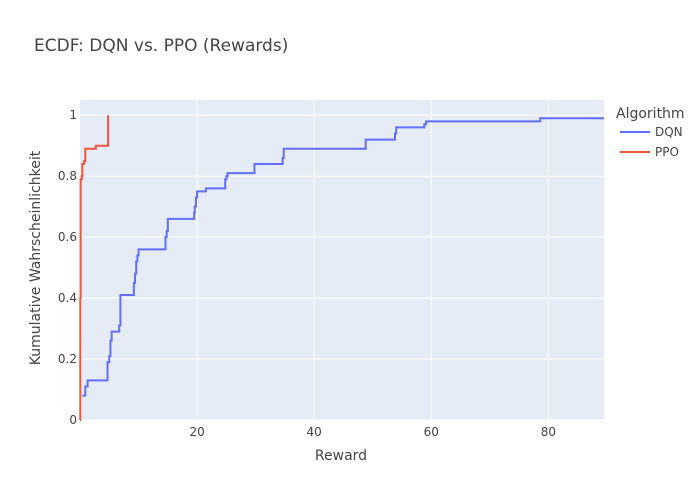 This screenshot has width=700, height=500. I want to click on y-tick-label: 0.2, so click(67, 359).